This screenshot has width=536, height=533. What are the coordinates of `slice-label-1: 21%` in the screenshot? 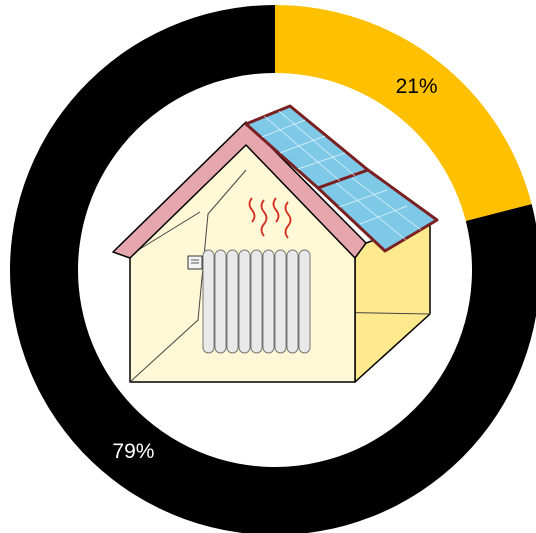 It's located at (417, 86).